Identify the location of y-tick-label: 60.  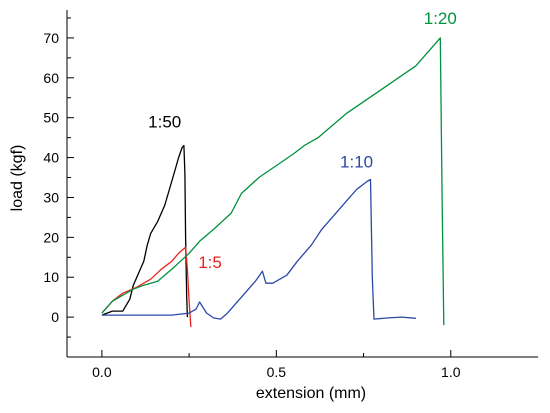
(51, 78).